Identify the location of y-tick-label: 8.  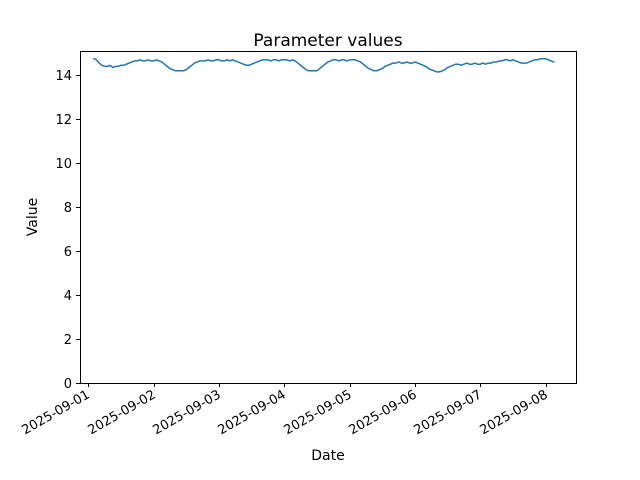
(68, 208).